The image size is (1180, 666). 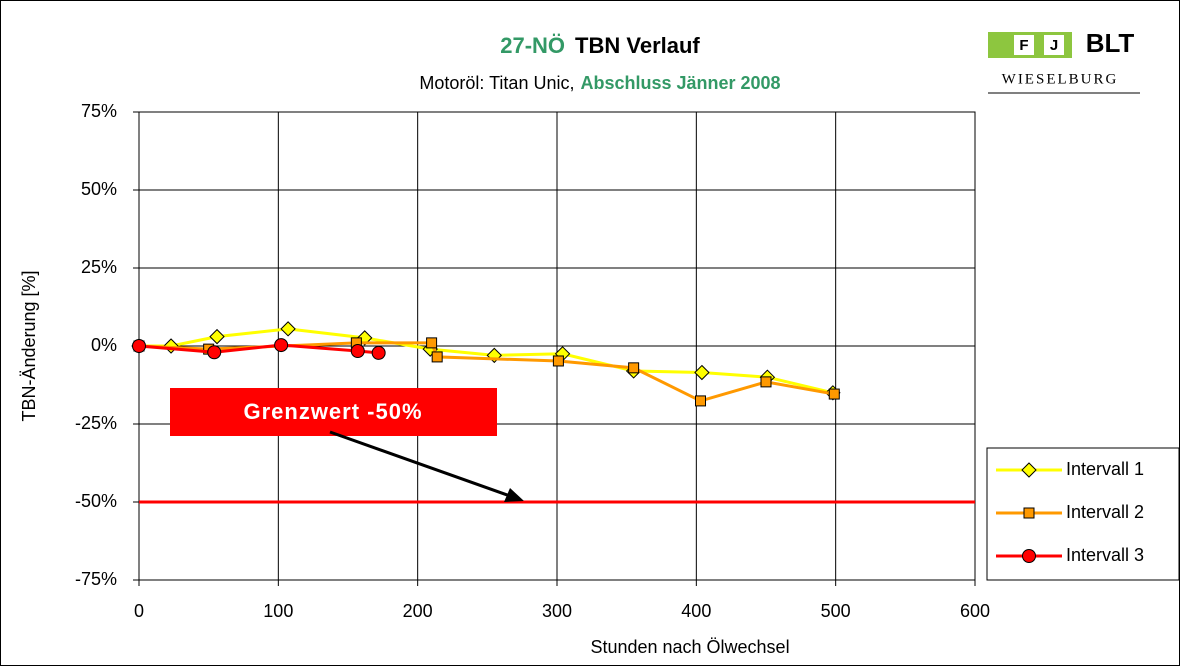 What do you see at coordinates (139, 611) in the screenshot?
I see `x-tick-label: 0` at bounding box center [139, 611].